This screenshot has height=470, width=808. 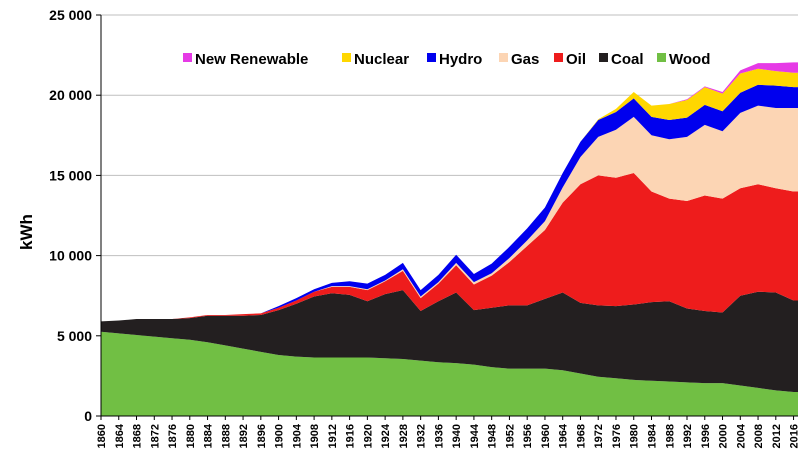 I want to click on legend-item-wood: Wood, so click(x=683, y=59).